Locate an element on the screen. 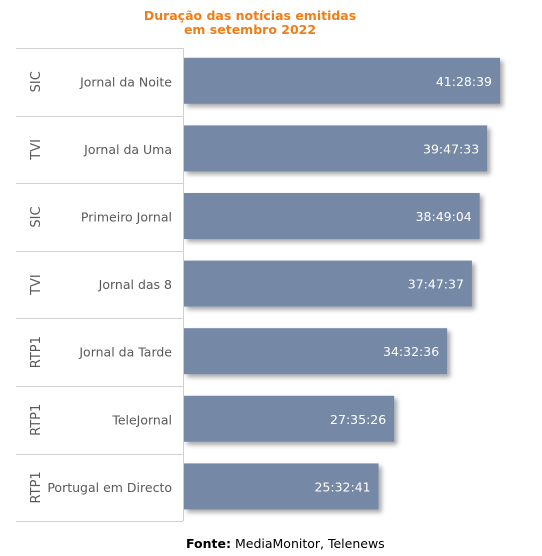 This screenshot has height=556, width=542. source-footer: Fonte: MediaMonitor, Telenews is located at coordinates (285, 543).